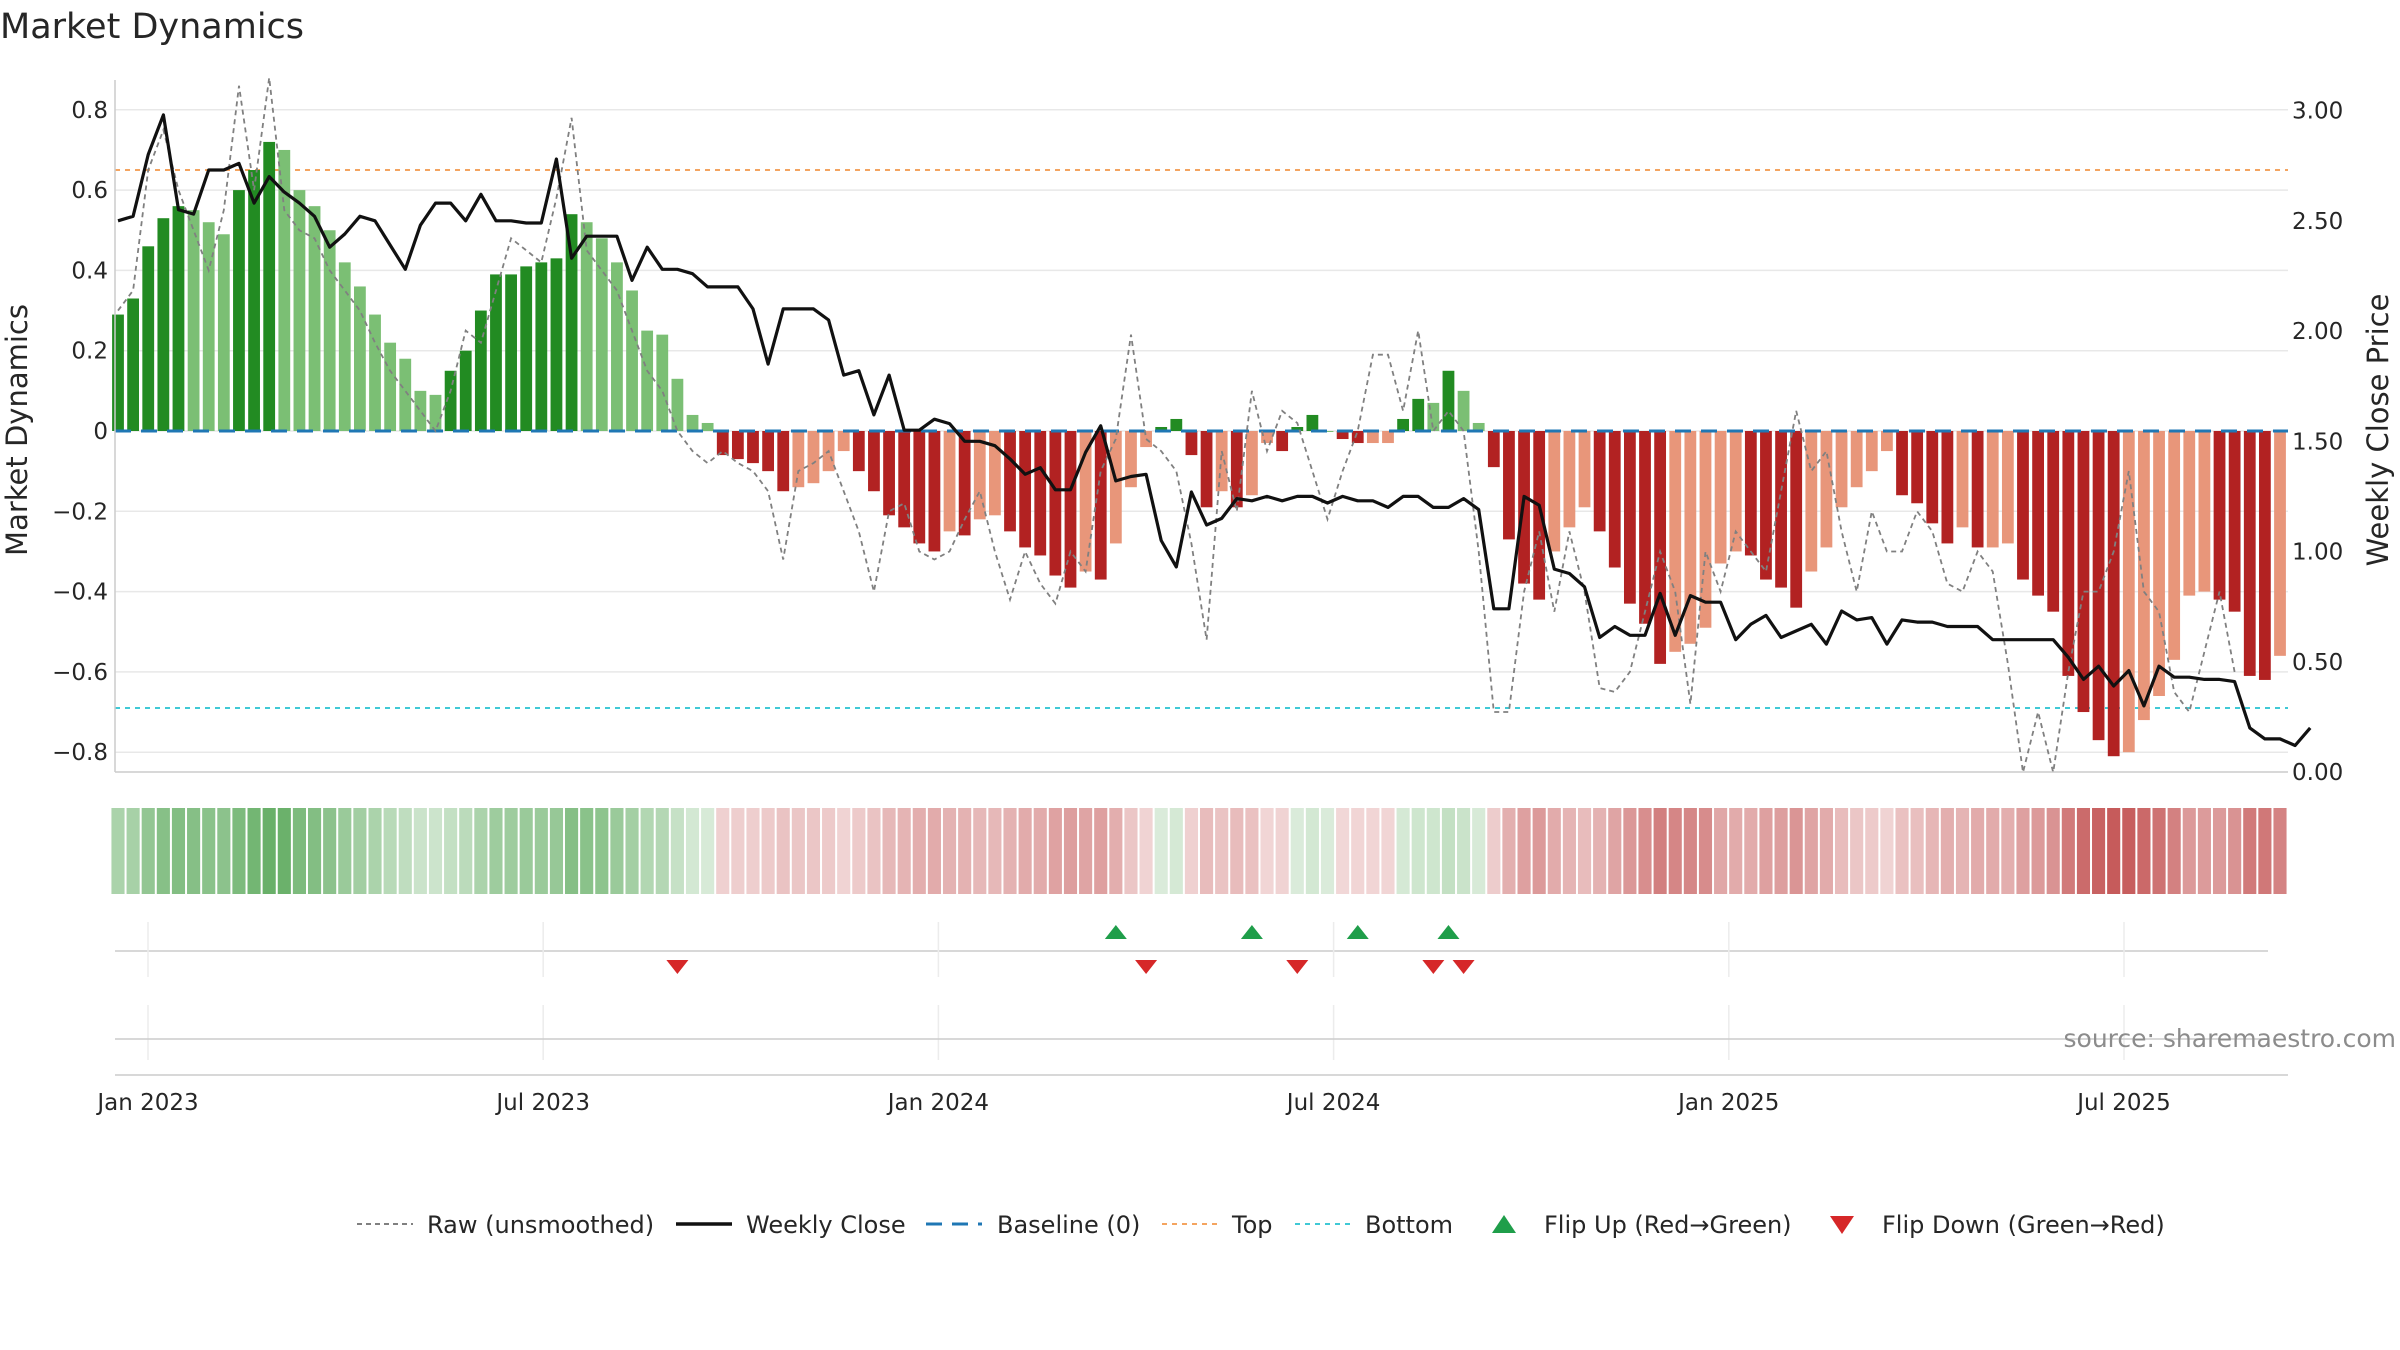 The height and width of the screenshot is (1350, 2400). I want to click on x-tick-label: Jan 2024, so click(937, 1103).